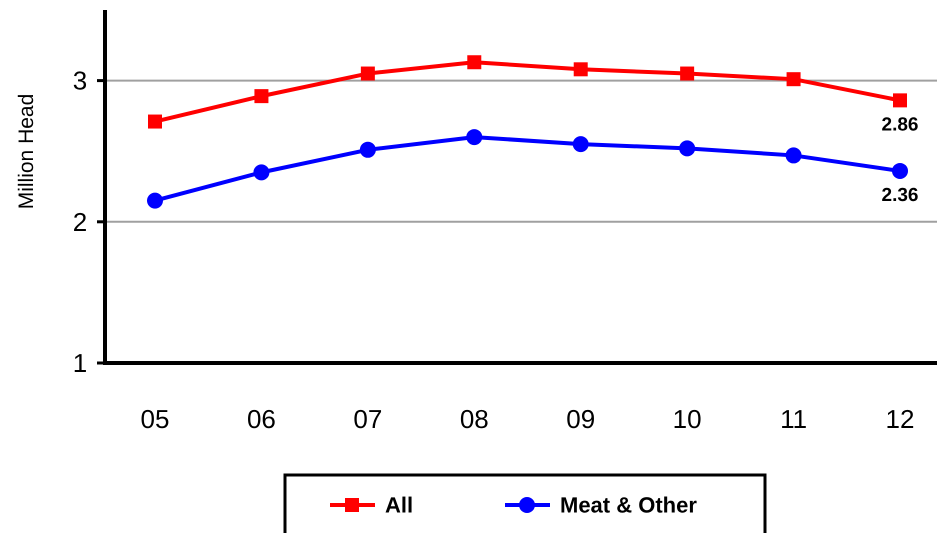 The width and height of the screenshot is (937, 533). I want to click on x-tick-label: 08, so click(474, 419).